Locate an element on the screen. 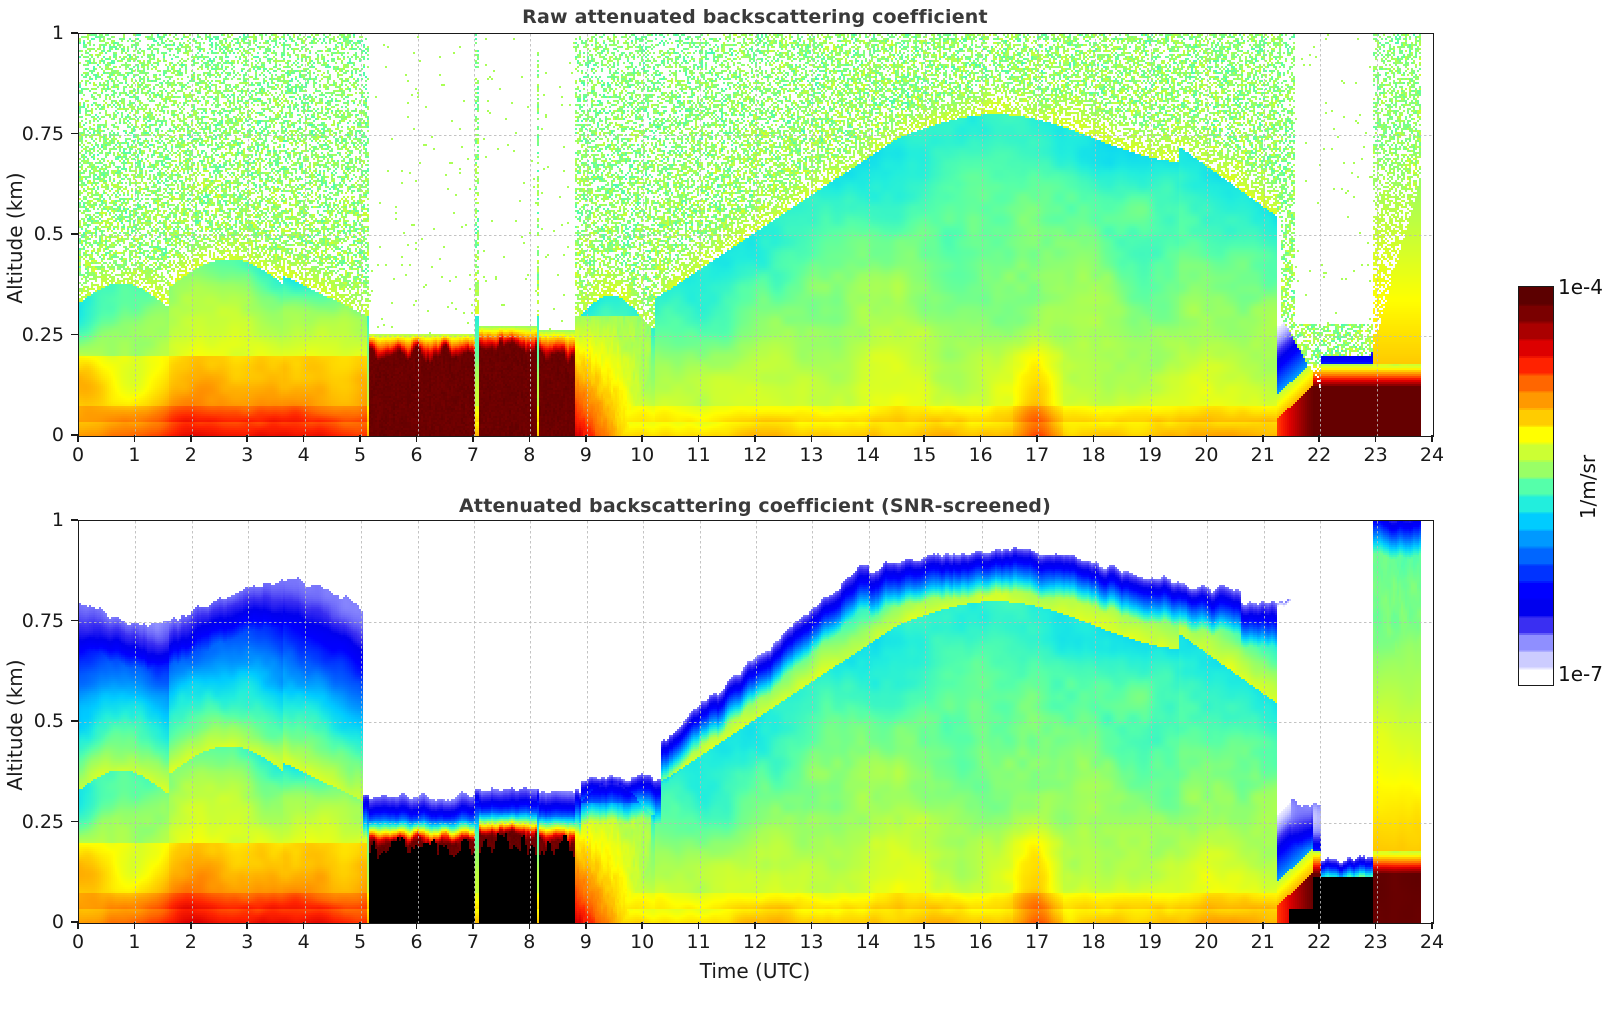 The image size is (1621, 1020). x-tick-label: 5 is located at coordinates (360, 942).